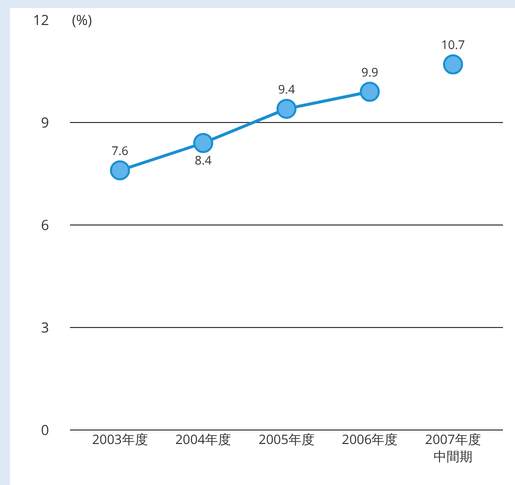  What do you see at coordinates (453, 45) in the screenshot?
I see `data-label: 10.7` at bounding box center [453, 45].